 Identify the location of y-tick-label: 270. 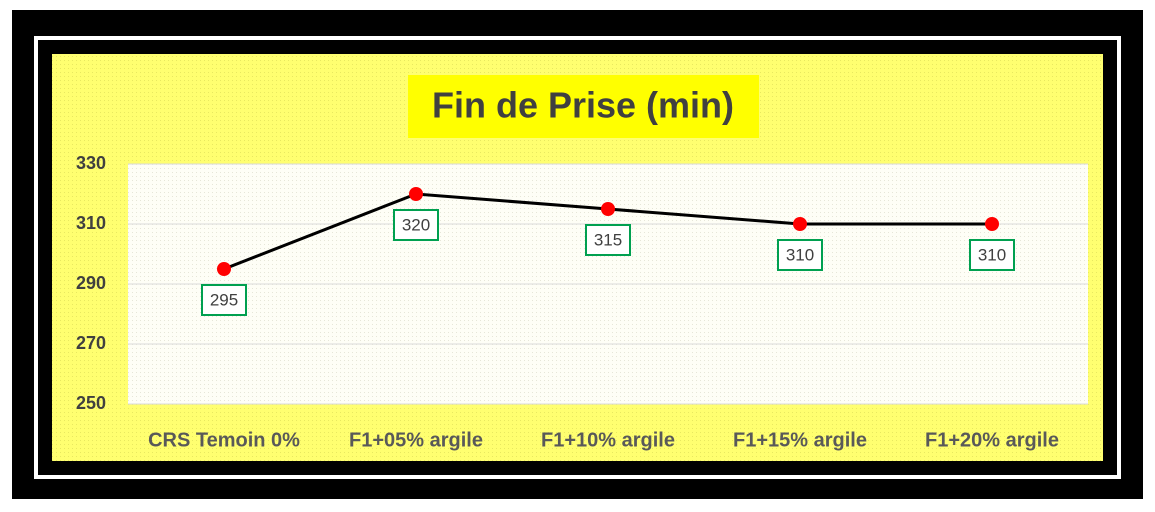
(91, 343).